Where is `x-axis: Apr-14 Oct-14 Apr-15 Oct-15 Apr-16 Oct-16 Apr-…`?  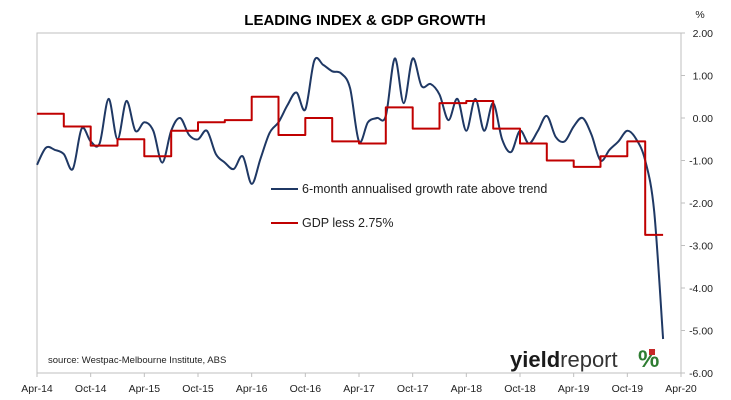
x-axis: Apr-14 Oct-14 Apr-15 Oct-15 Apr-16 Oct-16 Apr-… is located at coordinates (359, 384).